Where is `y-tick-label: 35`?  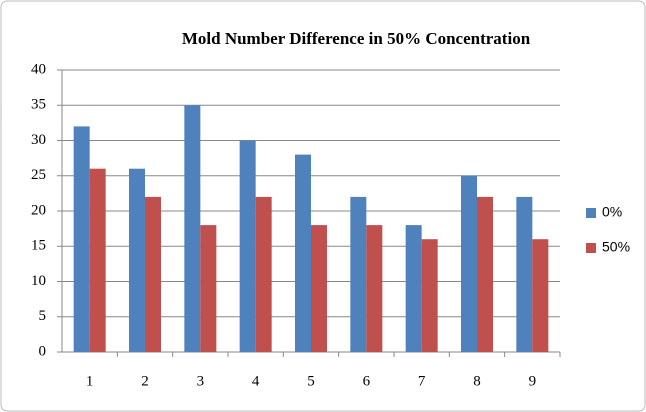
y-tick-label: 35 is located at coordinates (38, 105).